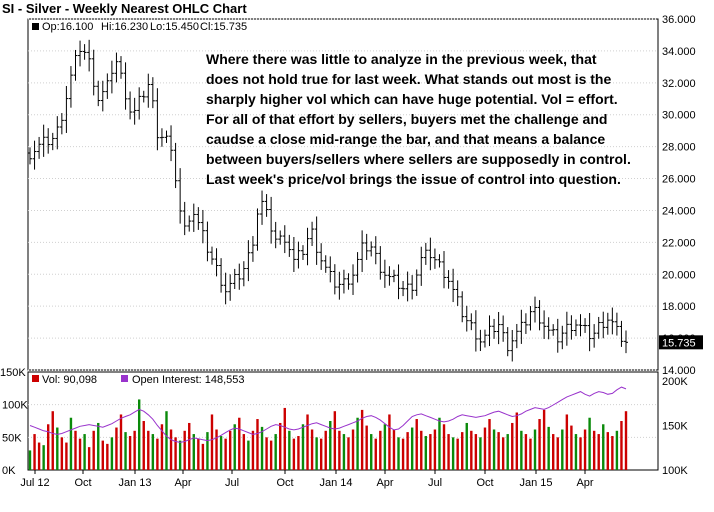  What do you see at coordinates (679, 52) in the screenshot?
I see `price-tick-label: 34.000` at bounding box center [679, 52].